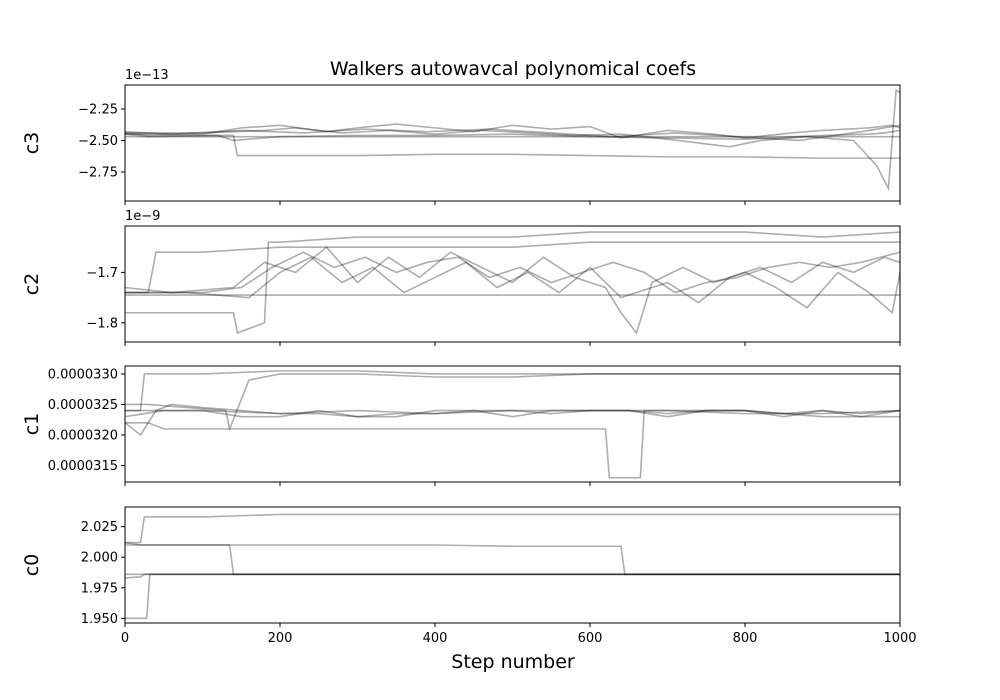 This screenshot has width=1000, height=700. I want to click on y-tick-label: 0.0000325, so click(83, 405).